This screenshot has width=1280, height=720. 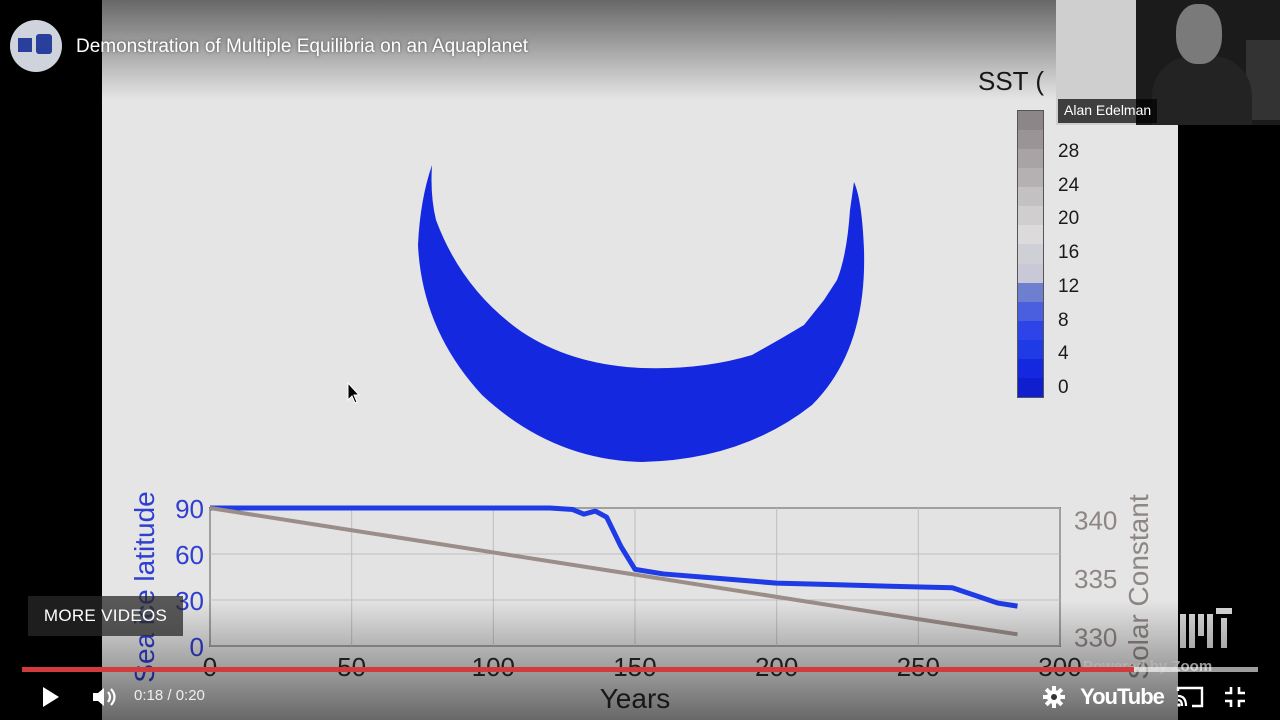 I want to click on colorbar-tick-label: 16, so click(x=1069, y=252).